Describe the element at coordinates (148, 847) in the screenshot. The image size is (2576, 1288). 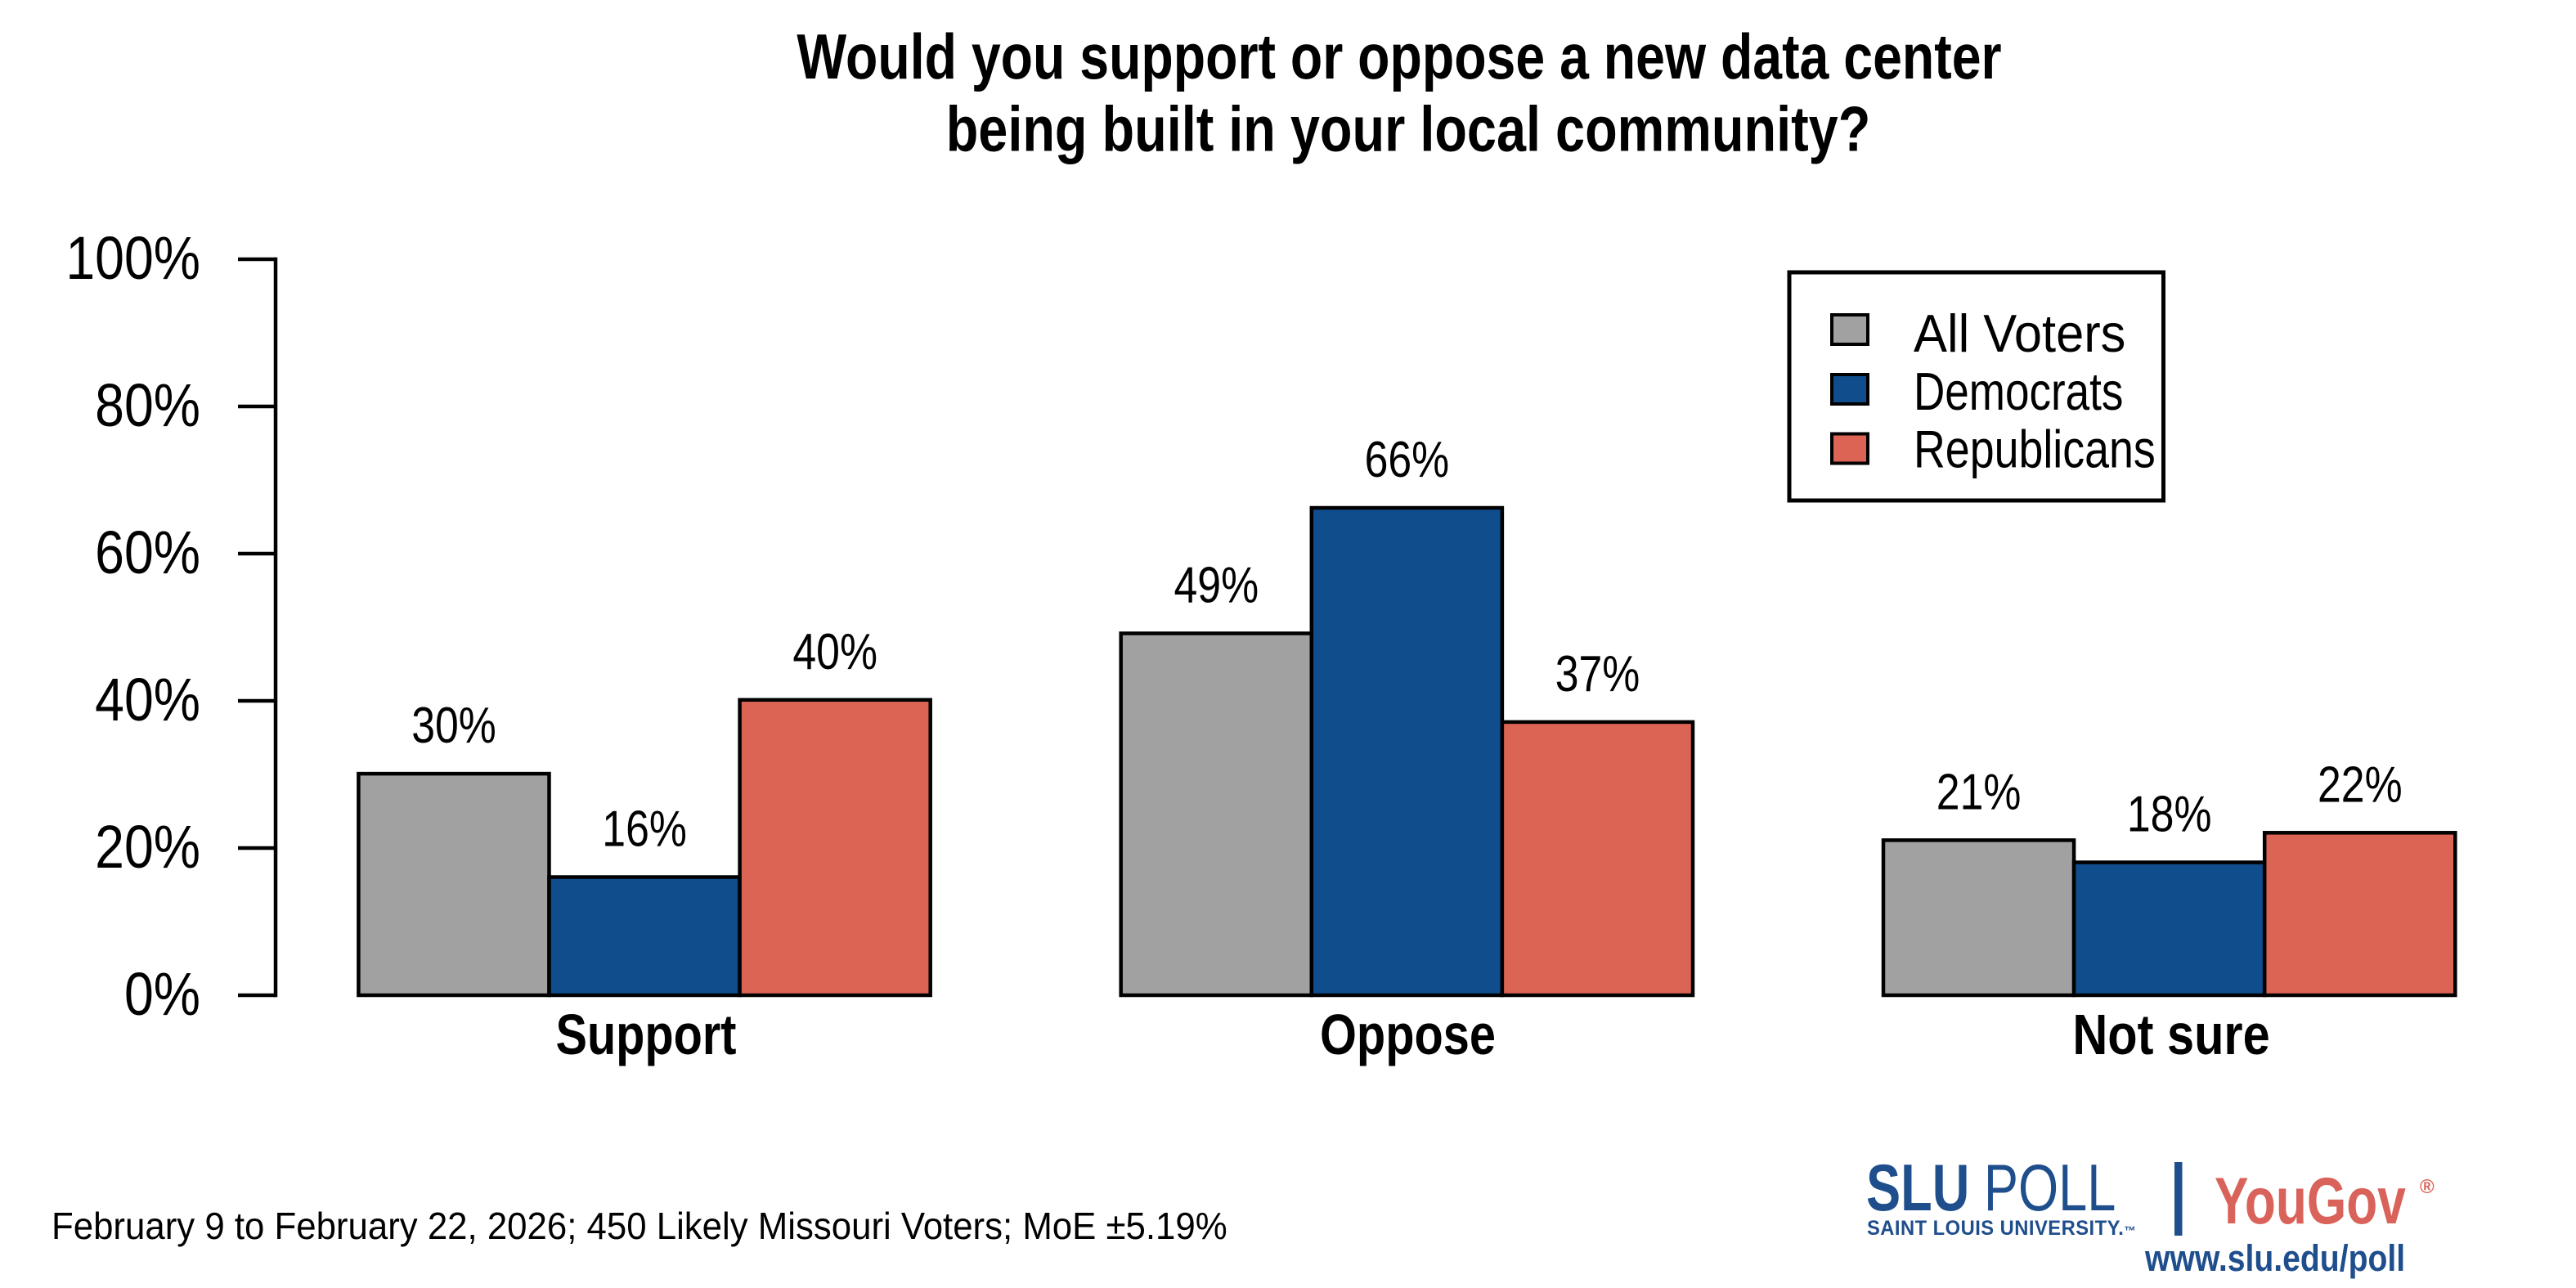
I see `svg-text: 20%` at that location.